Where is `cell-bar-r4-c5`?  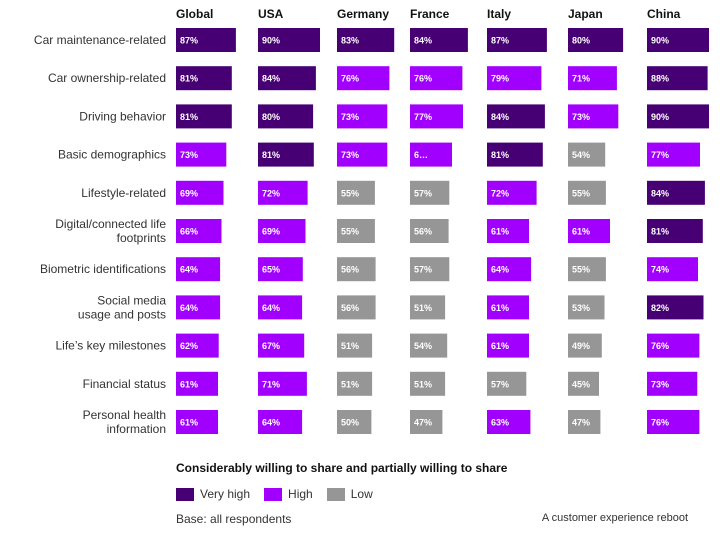 cell-bar-r4-c5 is located at coordinates (587, 192).